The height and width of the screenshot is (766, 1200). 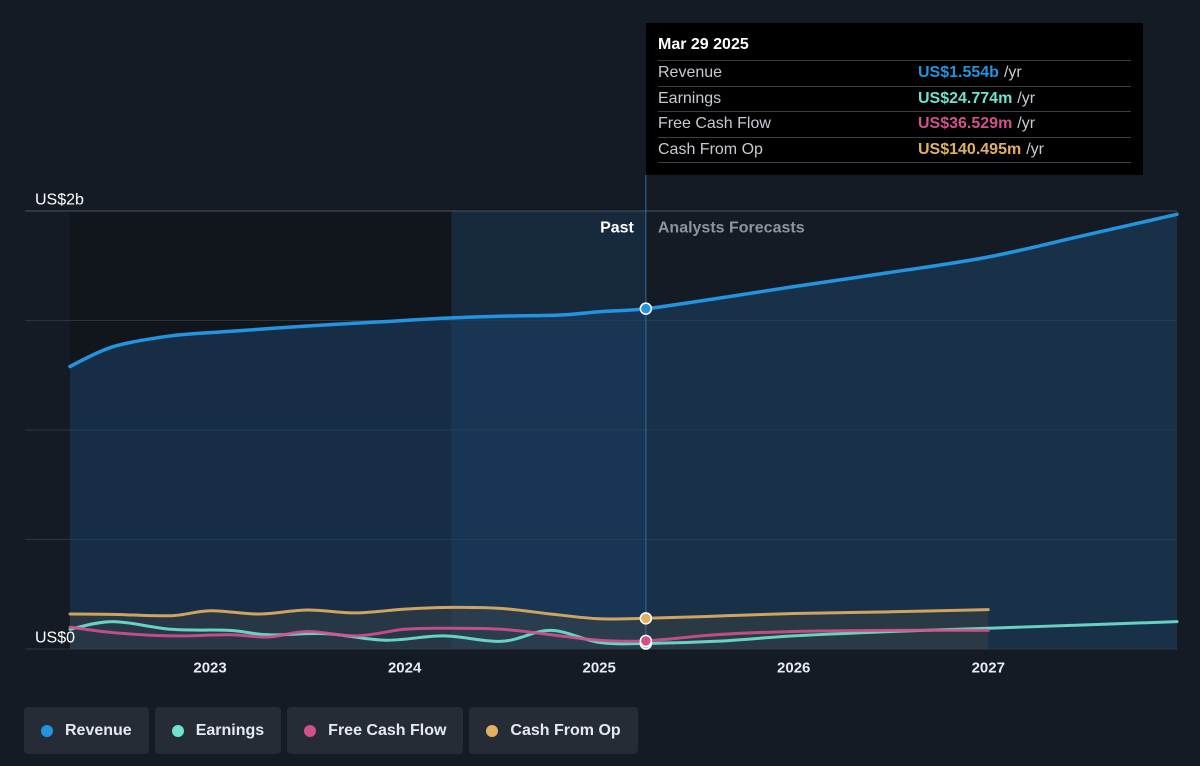 What do you see at coordinates (98, 730) in the screenshot?
I see `legend-label: Revenue` at bounding box center [98, 730].